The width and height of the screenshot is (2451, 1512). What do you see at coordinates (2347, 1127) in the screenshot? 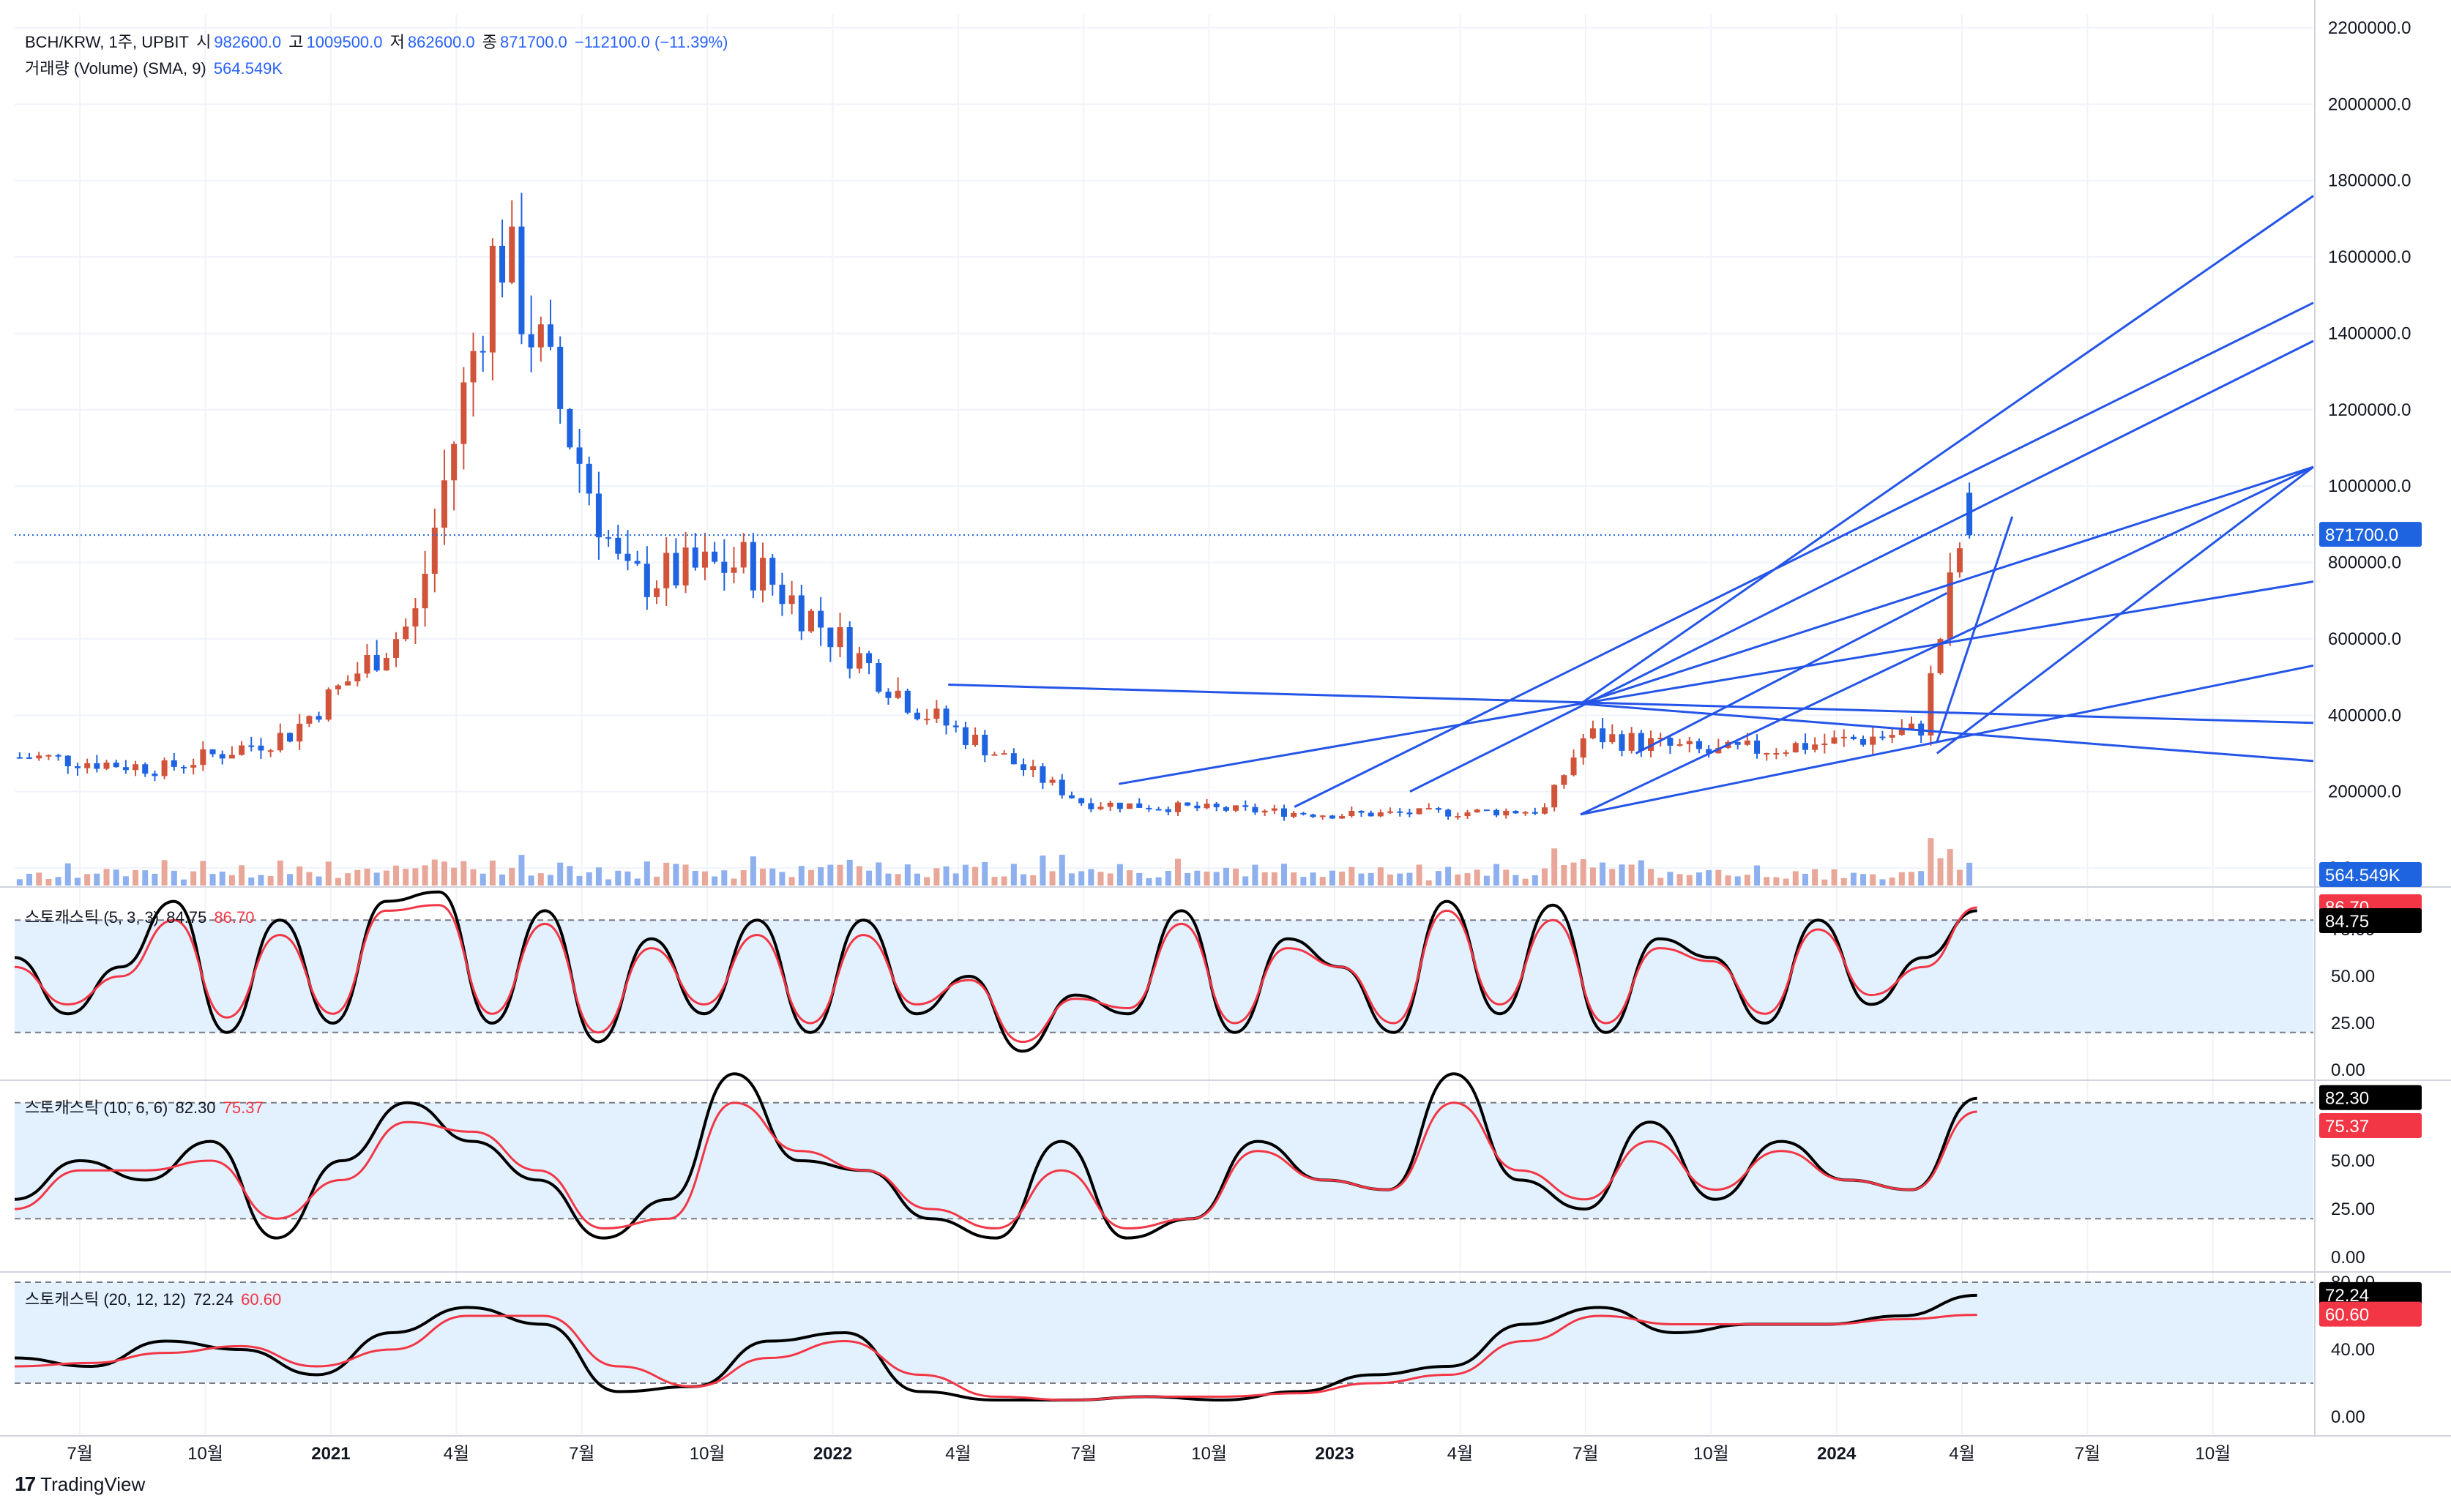
I see `stoch2-d-tag: 75.37` at bounding box center [2347, 1127].